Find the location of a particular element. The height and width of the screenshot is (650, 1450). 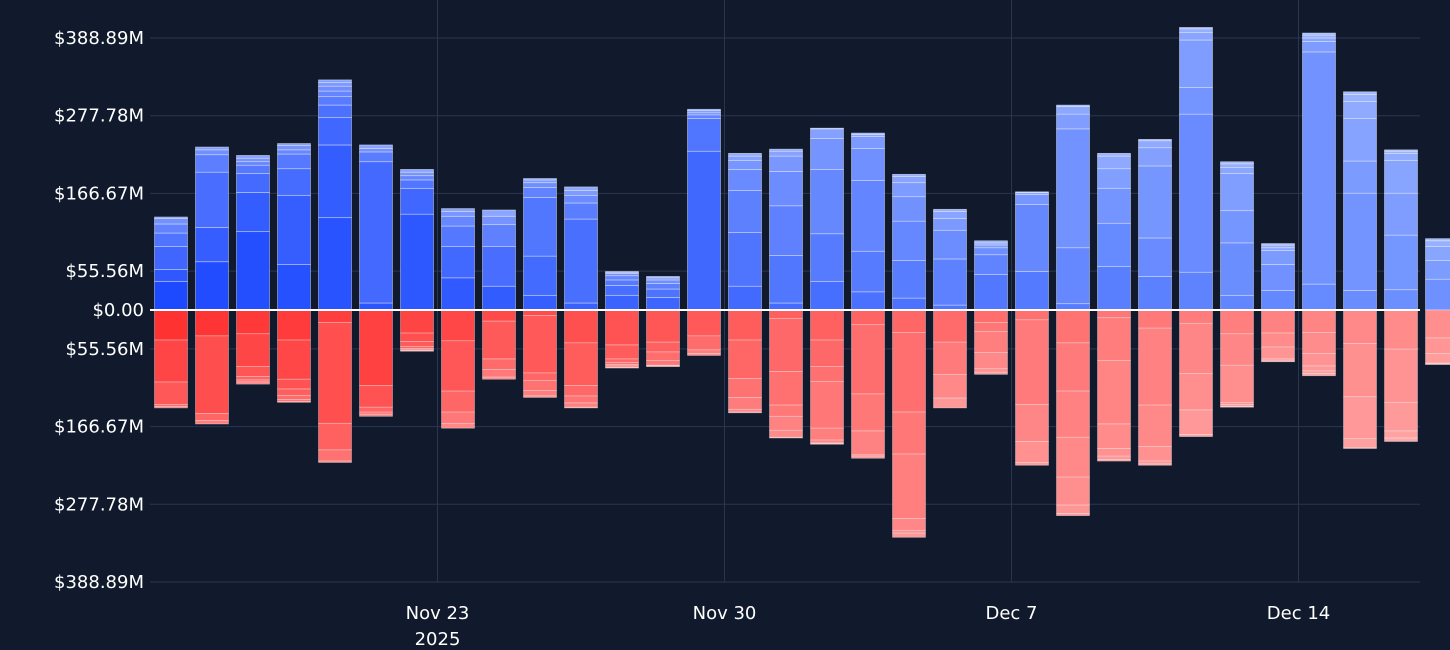

x-tick-sublabel: 2025 is located at coordinates (438, 639).